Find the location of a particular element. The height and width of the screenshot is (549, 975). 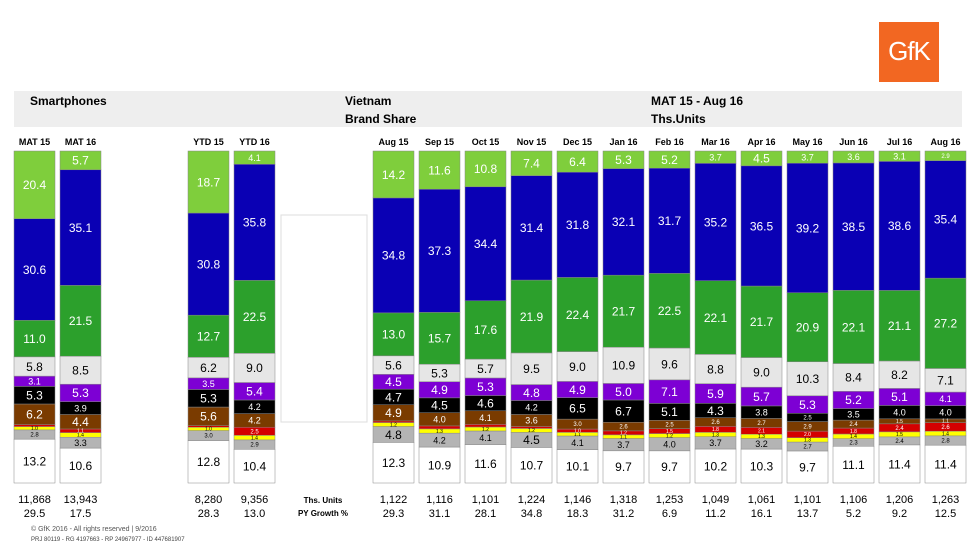

units-row-label: Ths. Units is located at coordinates (323, 500).